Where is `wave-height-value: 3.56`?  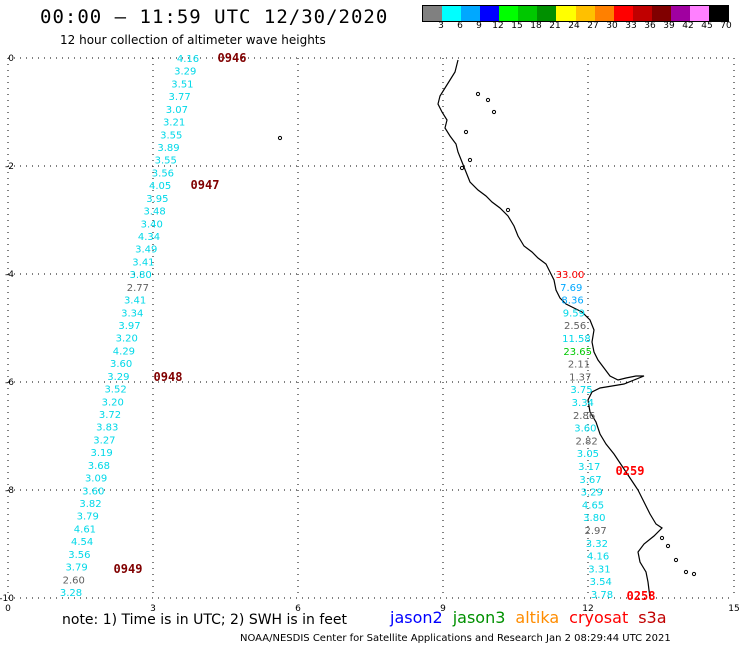
wave-height-value: 3.56 is located at coordinates (79, 555).